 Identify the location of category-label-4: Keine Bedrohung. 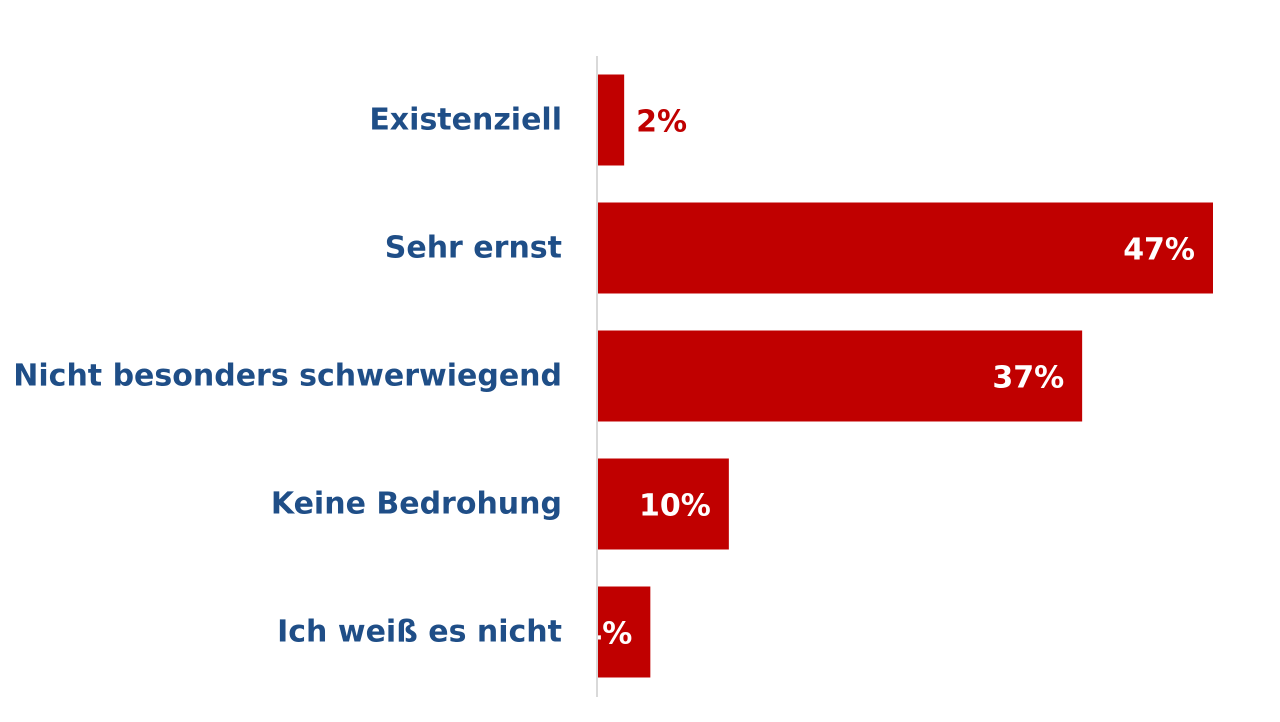
(416, 504).